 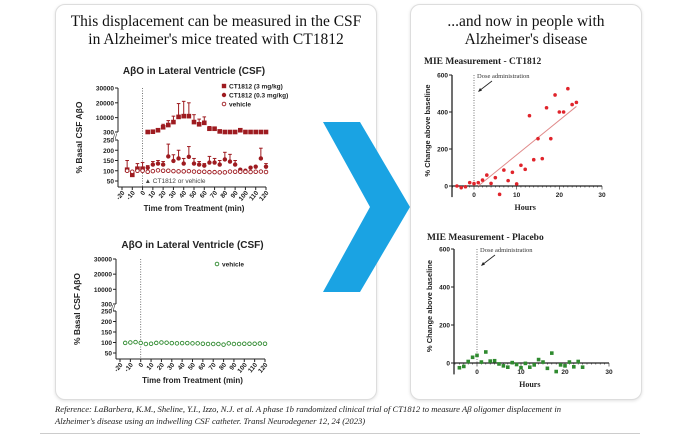 I want to click on x-tick-label: 0, so click(x=142, y=365).